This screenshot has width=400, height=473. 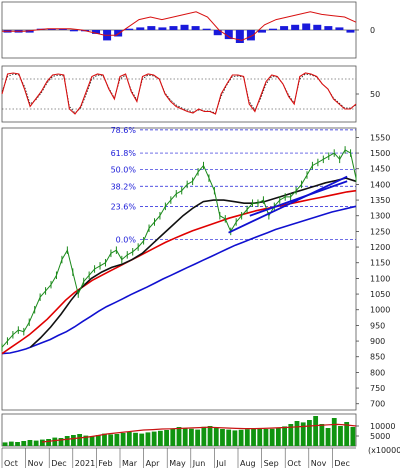 I want to click on price-y-label: 1200, so click(x=380, y=247).